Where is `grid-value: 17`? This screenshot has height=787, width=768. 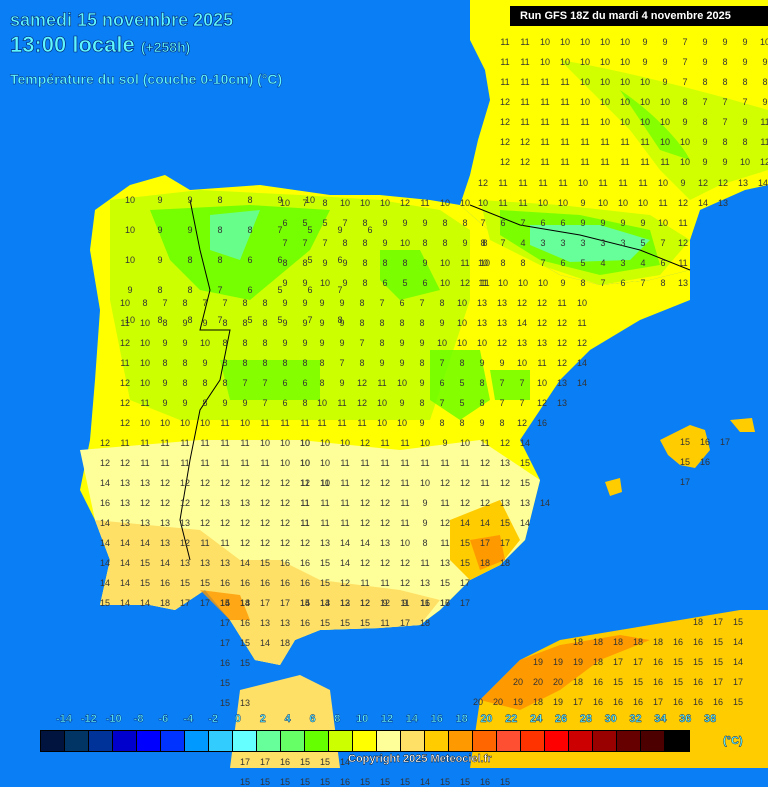 grid-value: 17 is located at coordinates (718, 622).